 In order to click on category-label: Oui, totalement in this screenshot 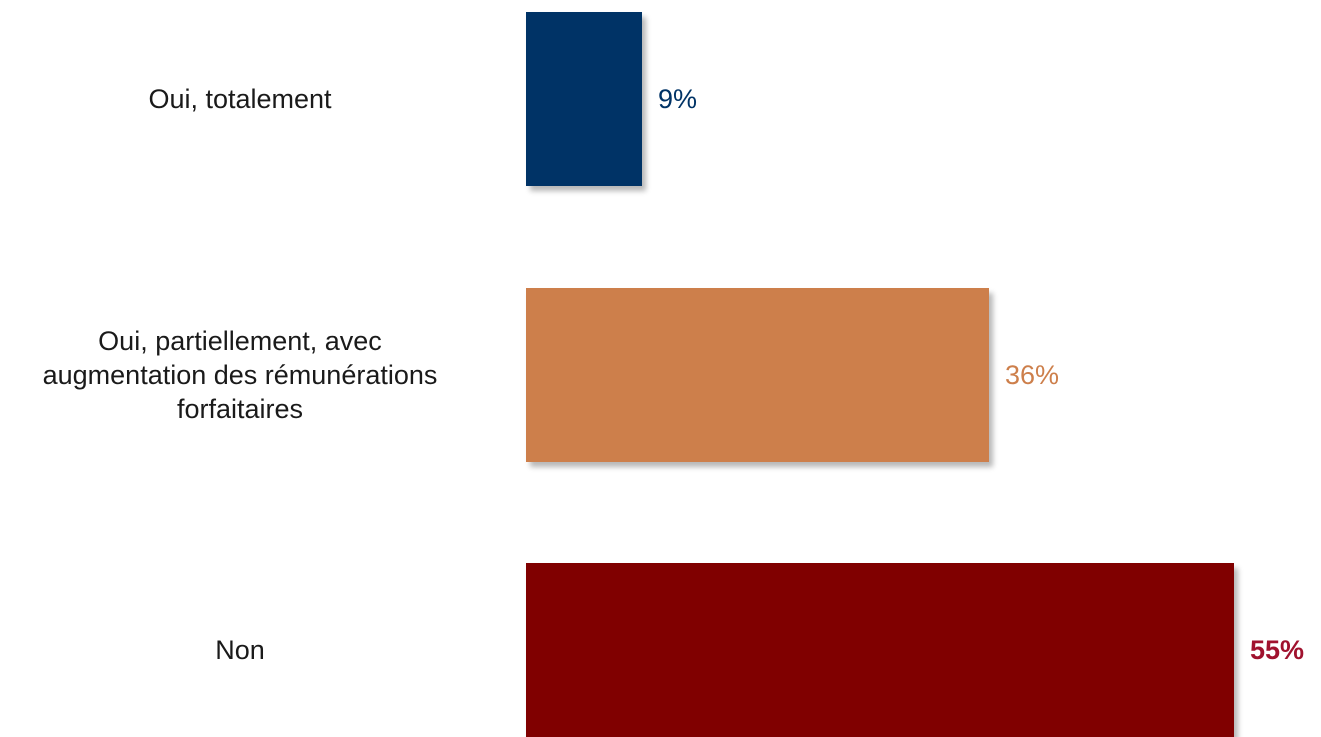, I will do `click(240, 99)`.